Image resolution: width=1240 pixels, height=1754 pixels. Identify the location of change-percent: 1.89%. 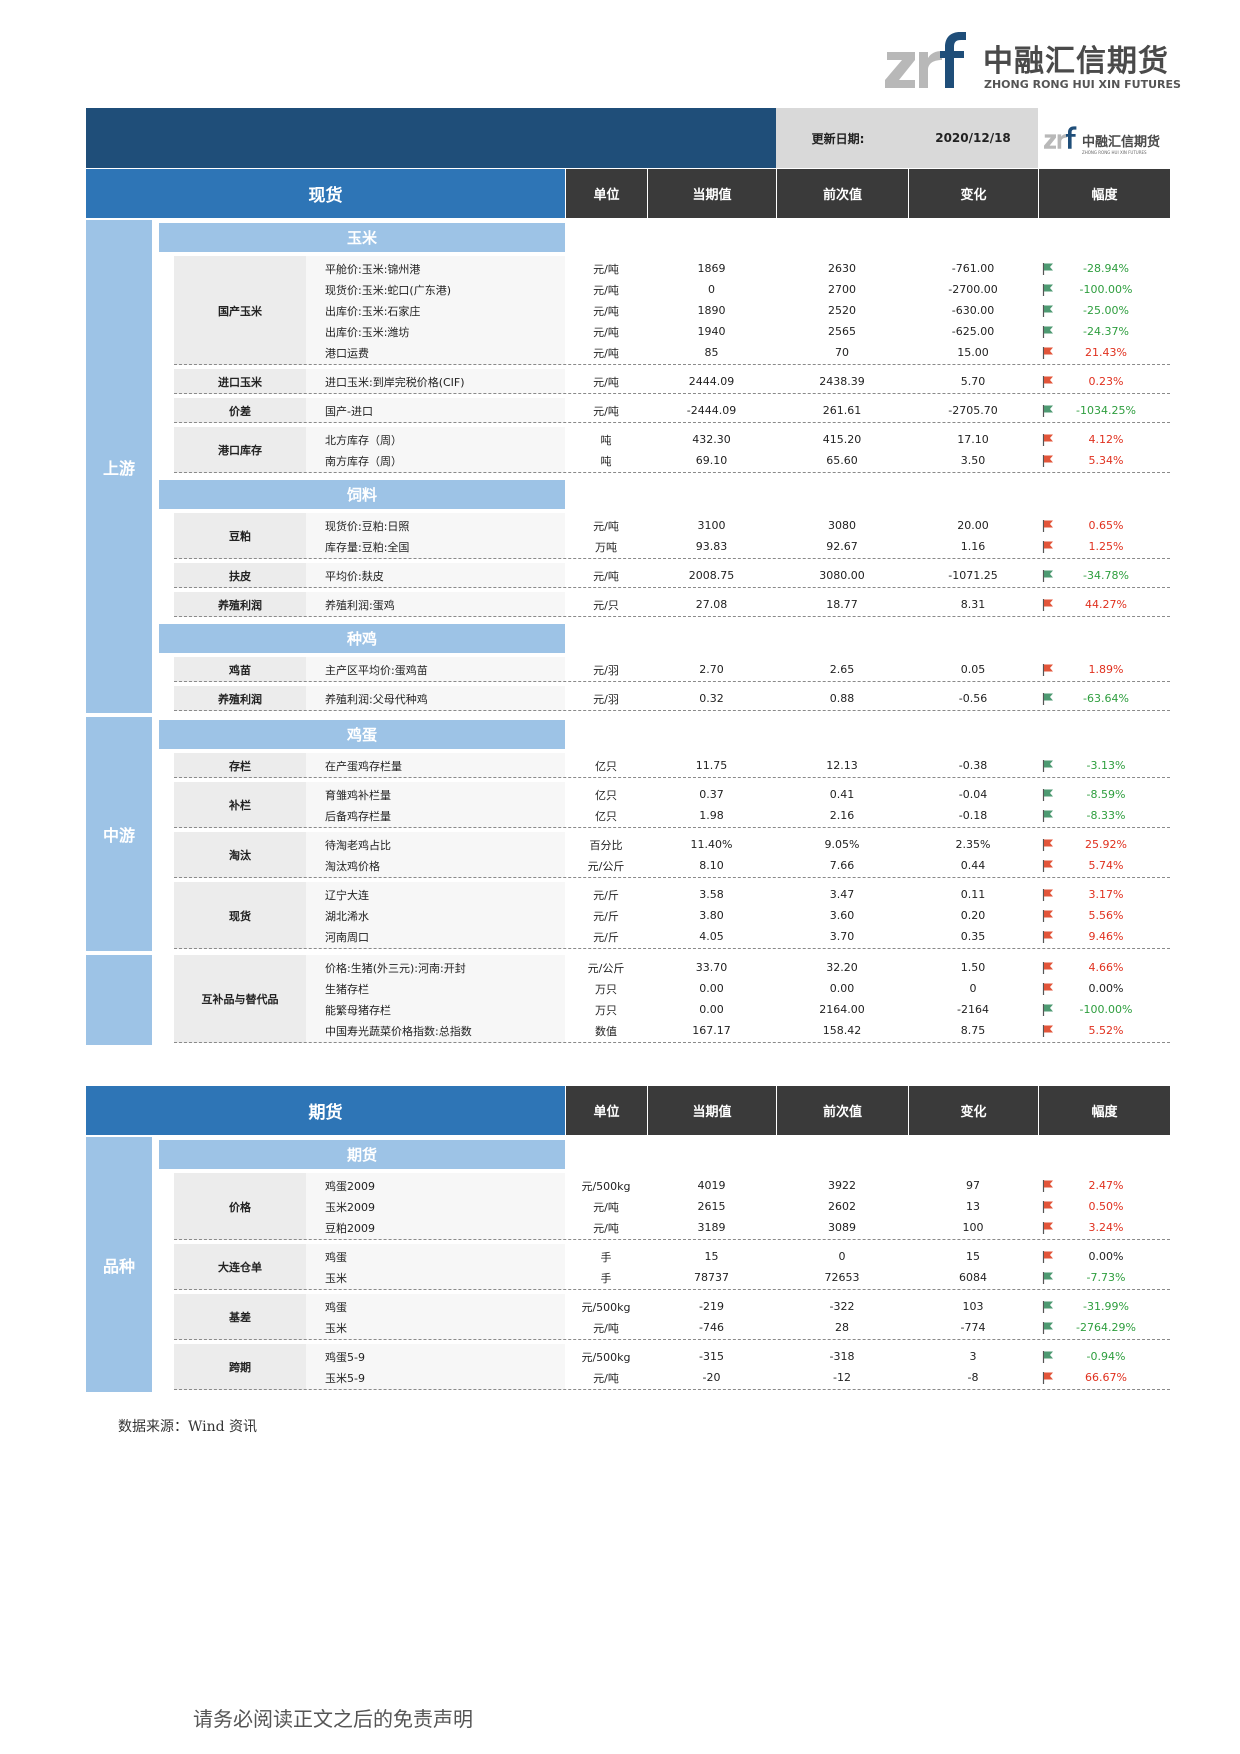
(1106, 669).